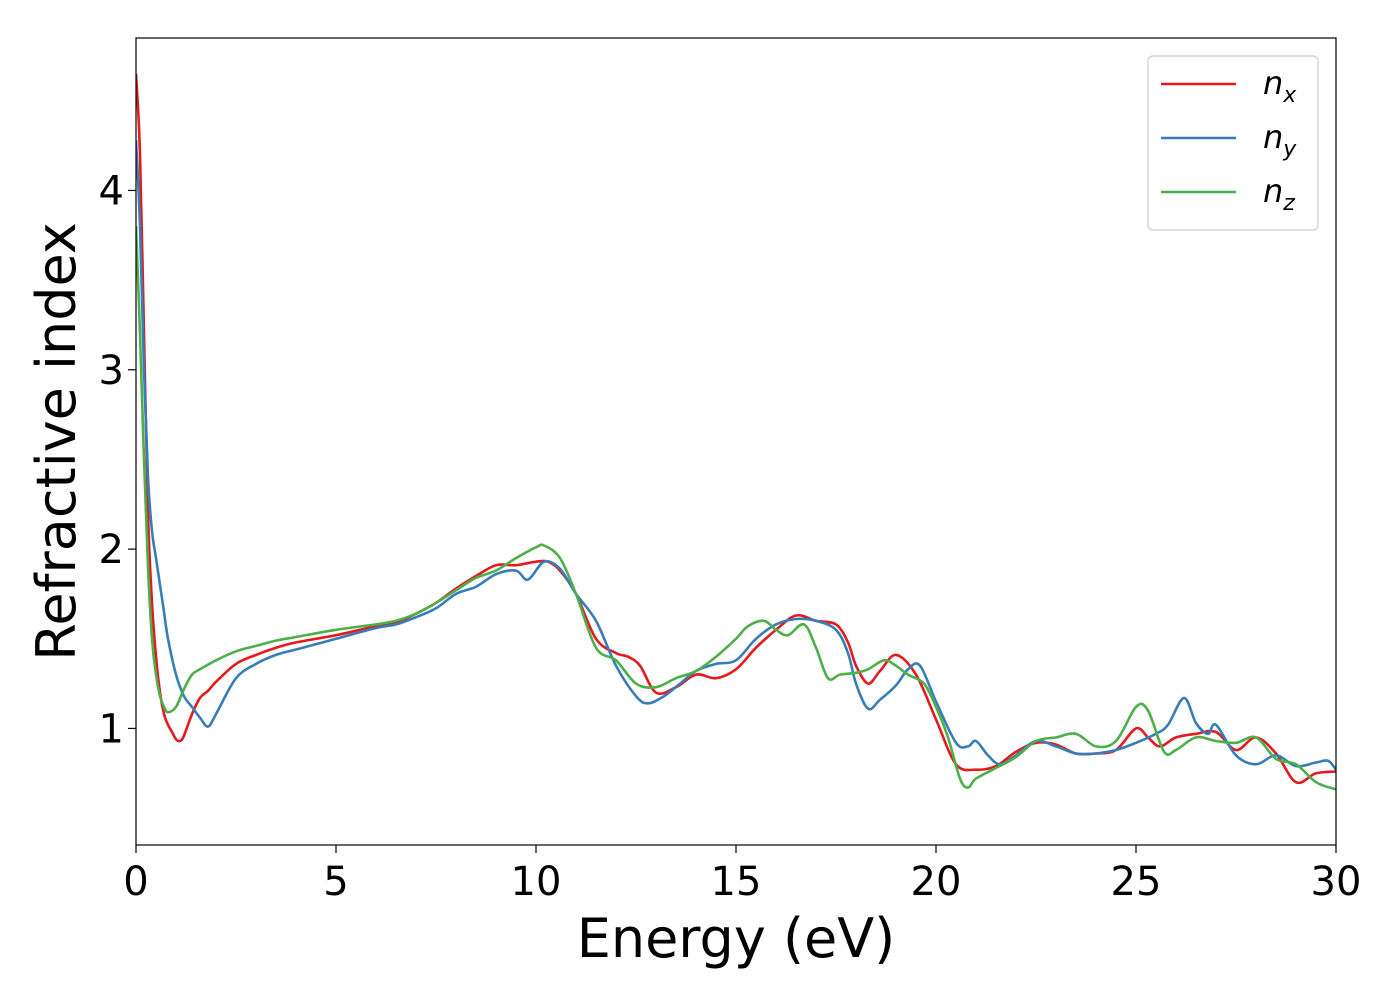 Image resolution: width=1400 pixels, height=1000 pixels. I want to click on y-tick-label: 4, so click(111, 191).